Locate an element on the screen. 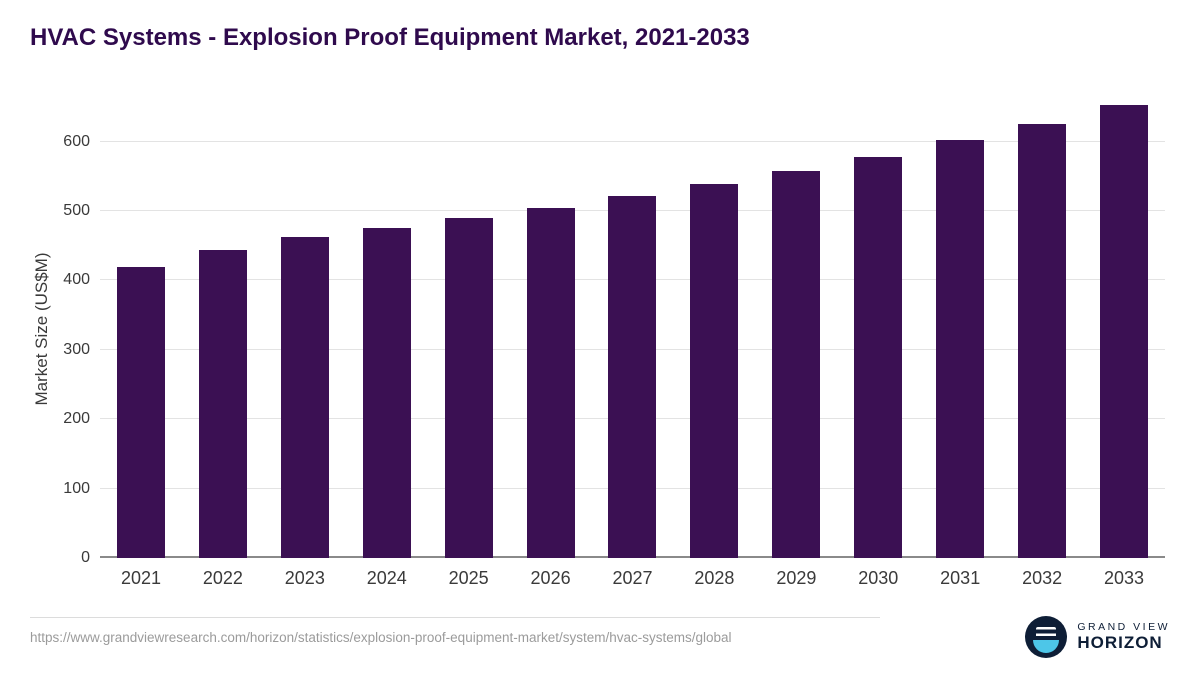  bar-2033 is located at coordinates (1124, 331).